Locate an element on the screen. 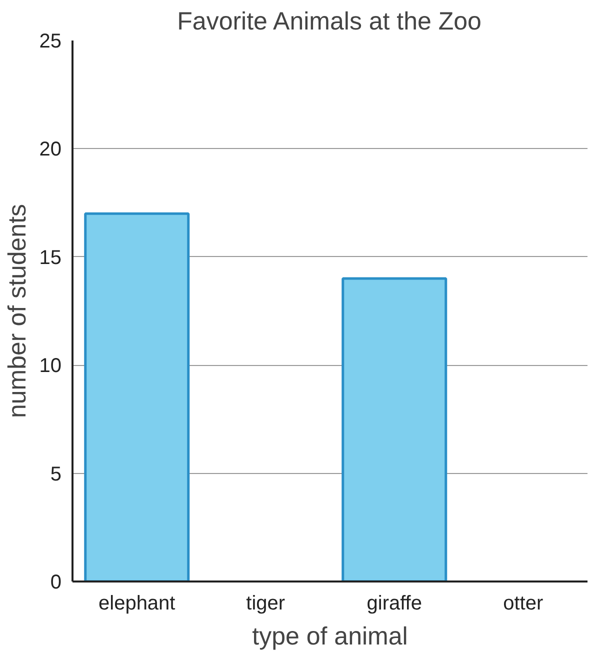 The height and width of the screenshot is (653, 590). x-tick-label: giraffe is located at coordinates (394, 603).